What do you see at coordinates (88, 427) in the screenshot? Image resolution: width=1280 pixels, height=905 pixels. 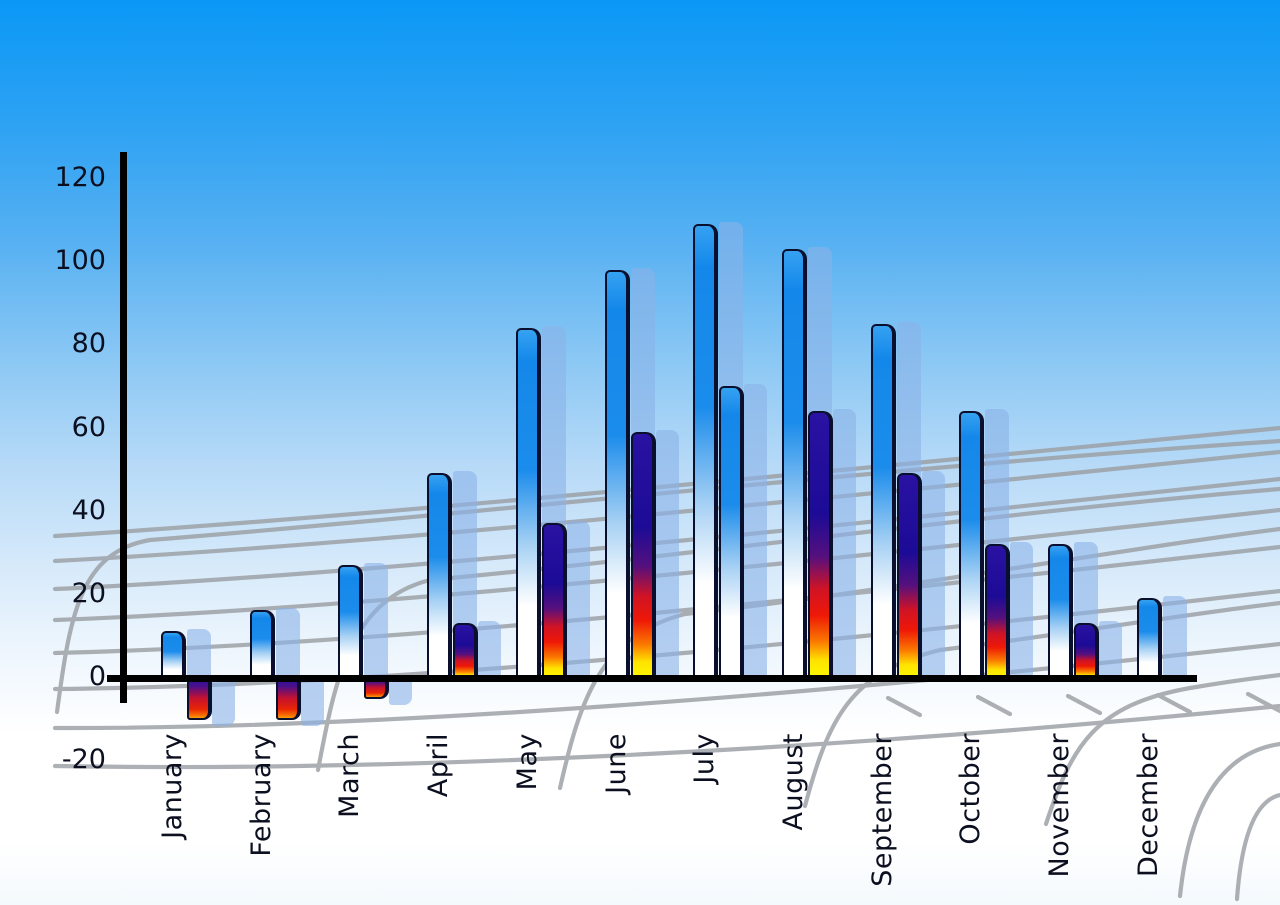 I see `y-label-60: 60` at bounding box center [88, 427].